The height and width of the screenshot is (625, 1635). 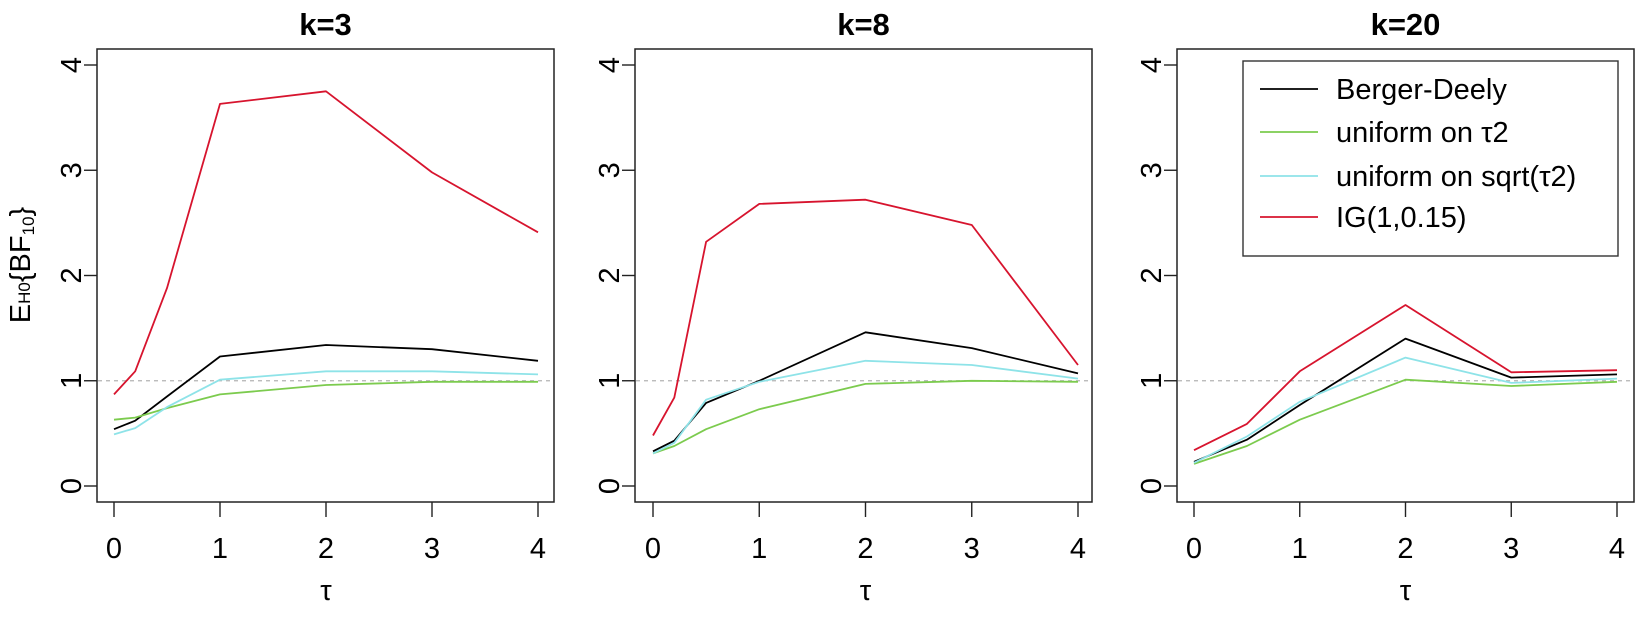 I want to click on panel-title: k=20, so click(x=1406, y=24).